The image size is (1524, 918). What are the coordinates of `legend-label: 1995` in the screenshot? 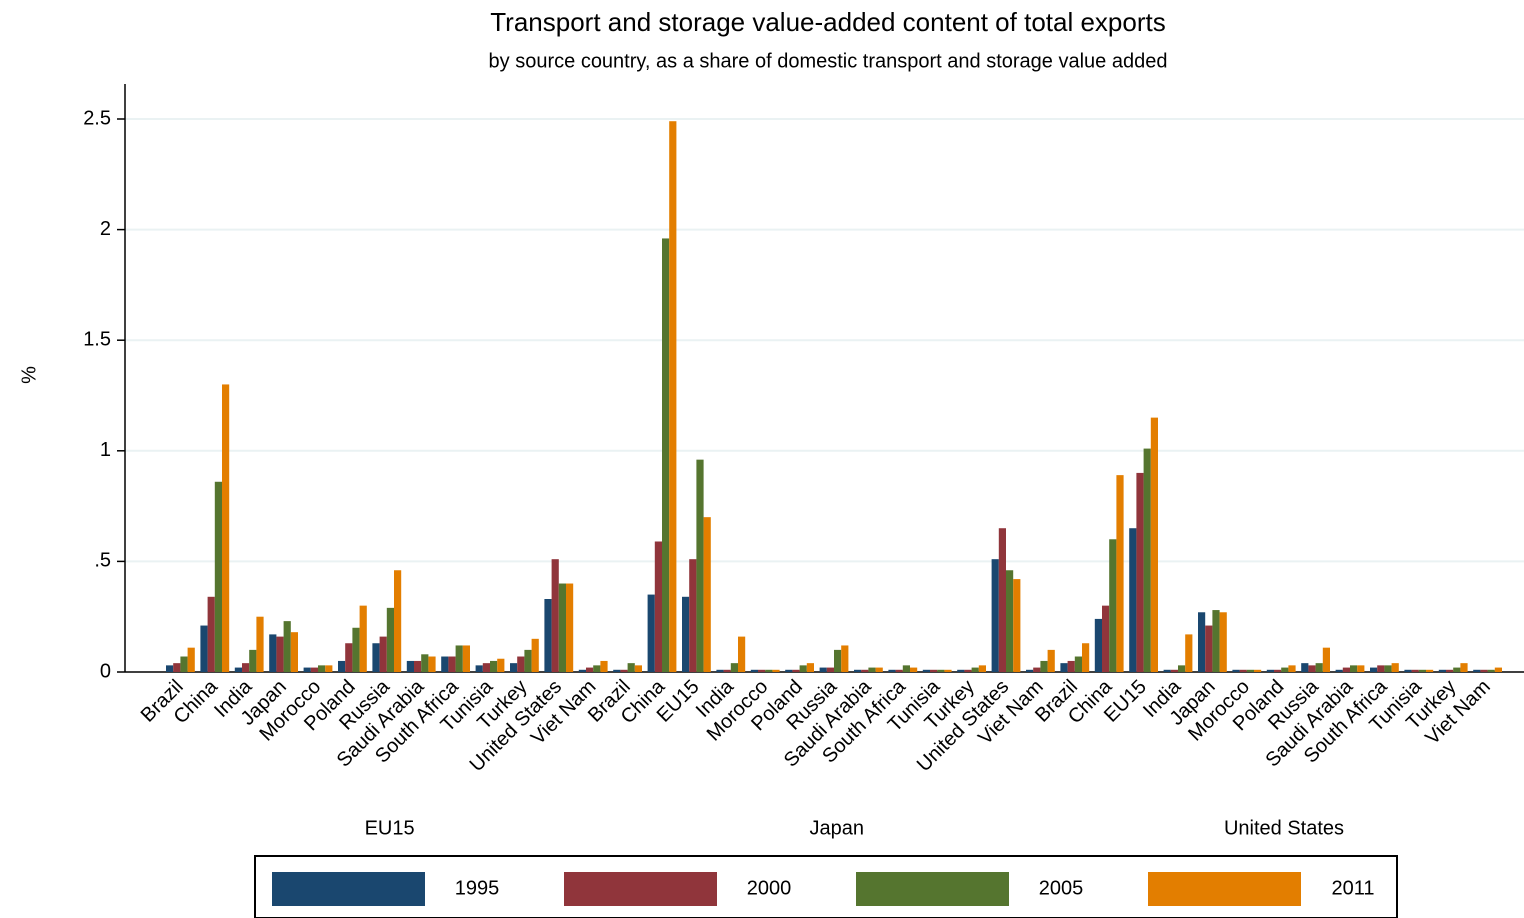 It's located at (477, 888).